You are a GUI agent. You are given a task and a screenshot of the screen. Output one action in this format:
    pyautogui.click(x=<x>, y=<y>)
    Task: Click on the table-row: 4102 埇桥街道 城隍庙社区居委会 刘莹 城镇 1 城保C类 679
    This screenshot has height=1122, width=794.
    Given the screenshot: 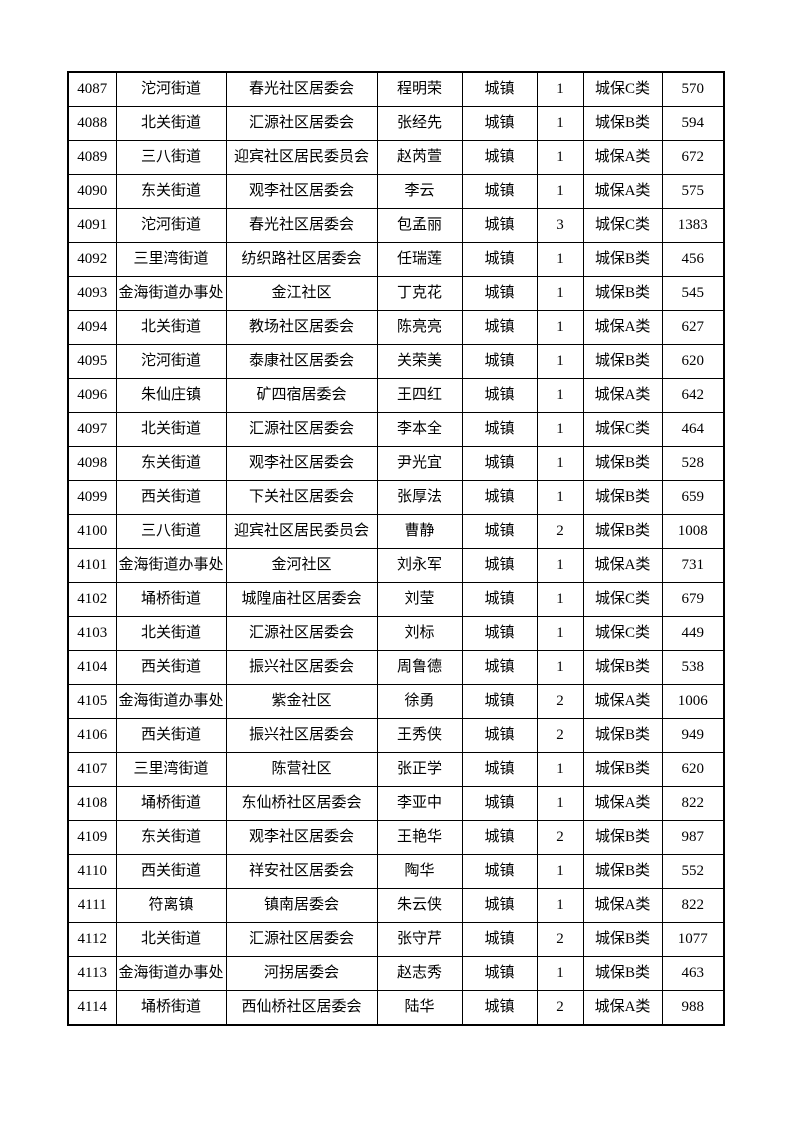 What is the action you would take?
    pyautogui.click(x=396, y=599)
    